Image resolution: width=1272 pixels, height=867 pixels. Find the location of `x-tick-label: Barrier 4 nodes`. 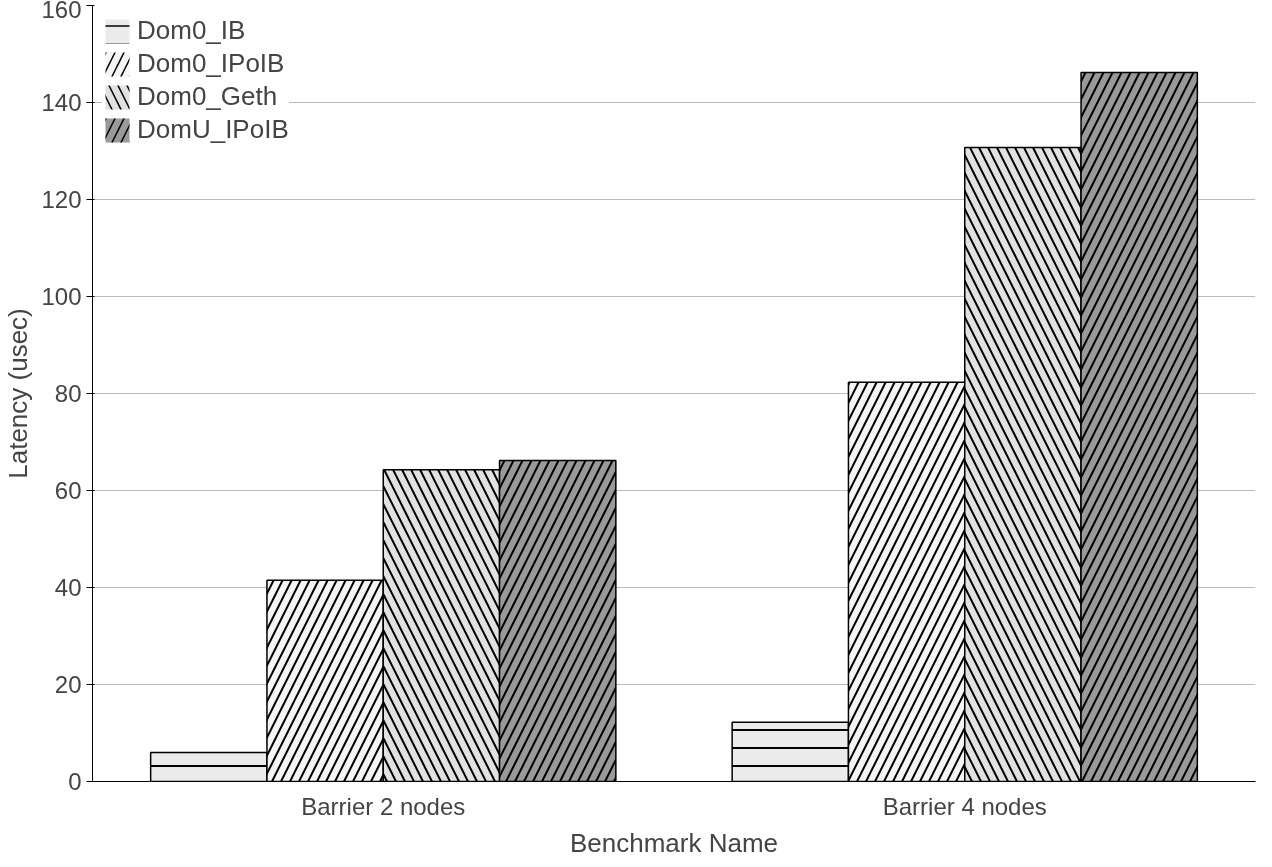

x-tick-label: Barrier 4 nodes is located at coordinates (964, 806).